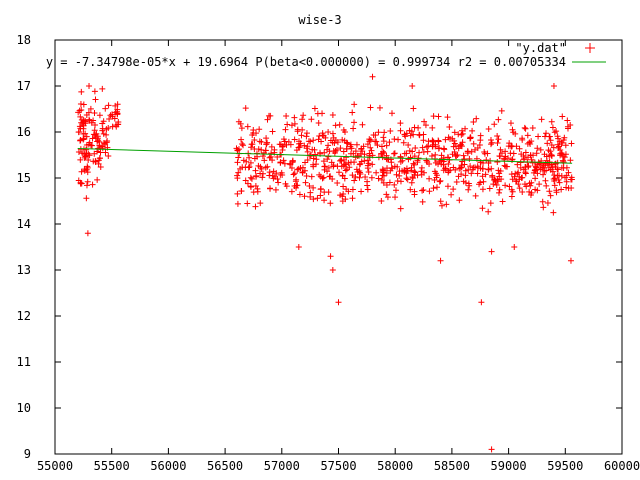 Image resolution: width=640 pixels, height=480 pixels. What do you see at coordinates (24, 178) in the screenshot?
I see `y-tick-label: 15` at bounding box center [24, 178].